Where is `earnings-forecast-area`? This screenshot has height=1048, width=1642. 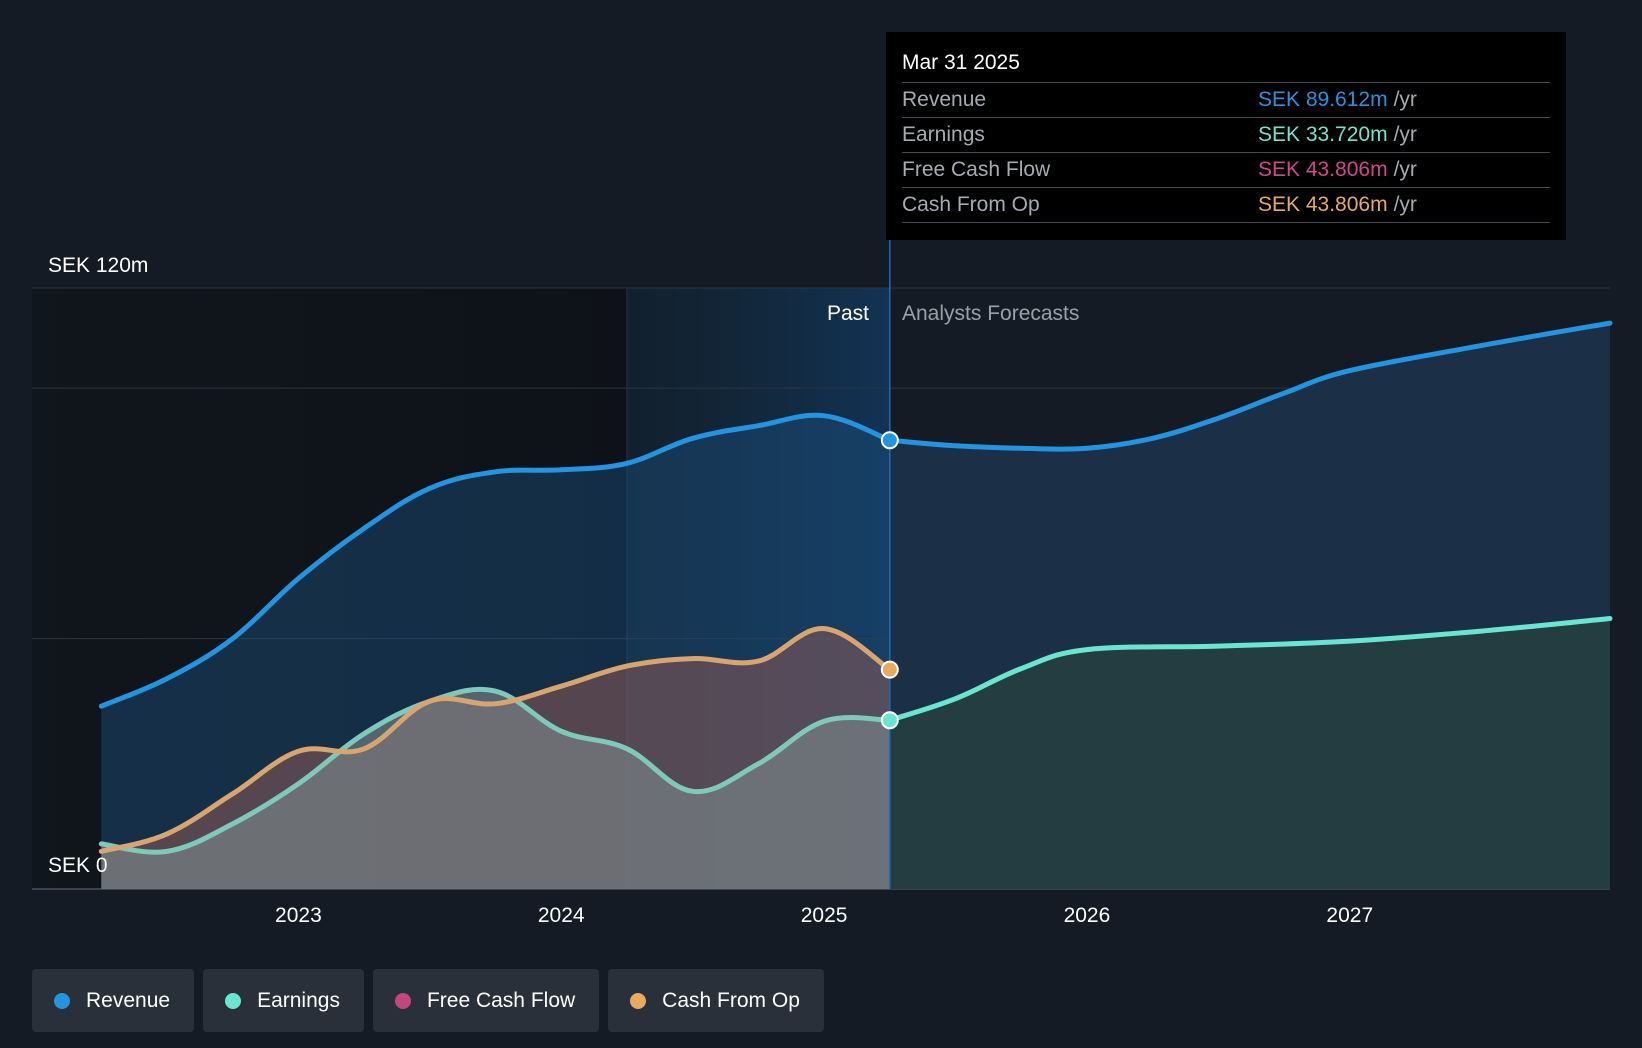 earnings-forecast-area is located at coordinates (1249, 753).